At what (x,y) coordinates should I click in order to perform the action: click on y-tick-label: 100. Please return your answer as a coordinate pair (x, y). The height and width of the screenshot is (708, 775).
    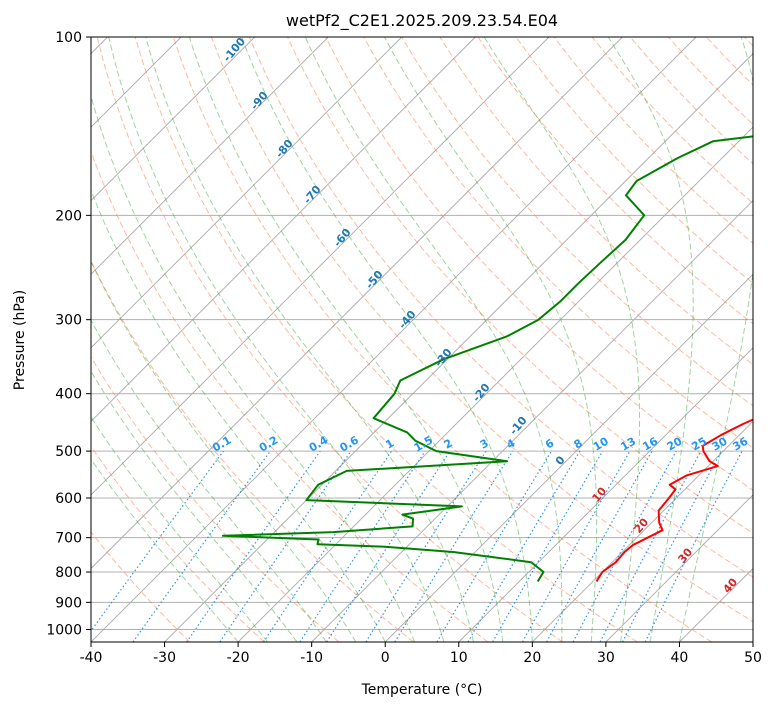
    Looking at the image, I should click on (68, 38).